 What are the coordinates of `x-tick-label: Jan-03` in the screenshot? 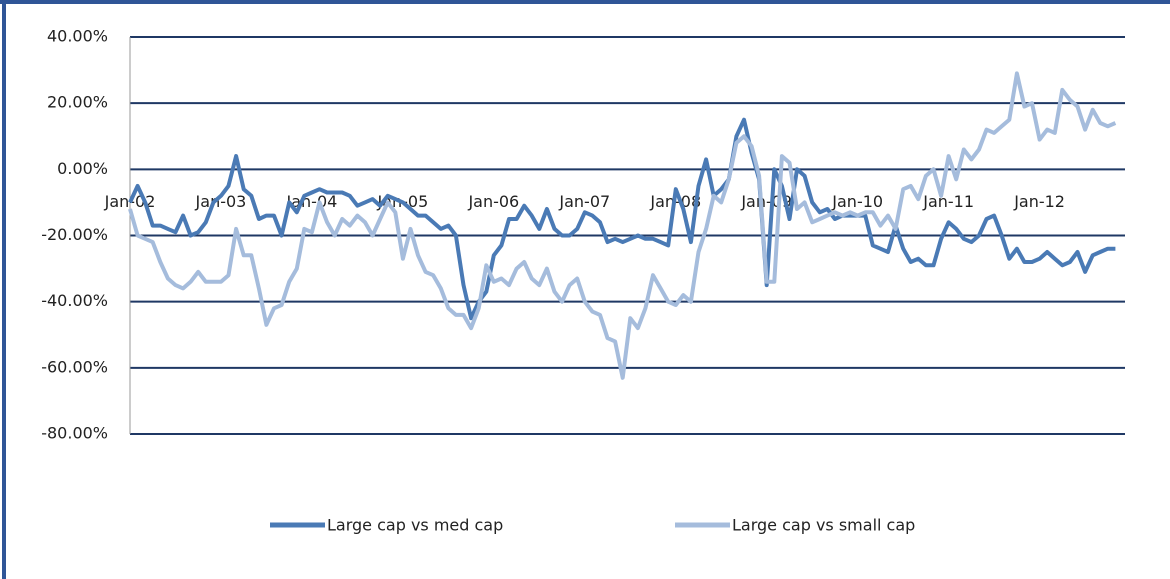 It's located at (221, 201).